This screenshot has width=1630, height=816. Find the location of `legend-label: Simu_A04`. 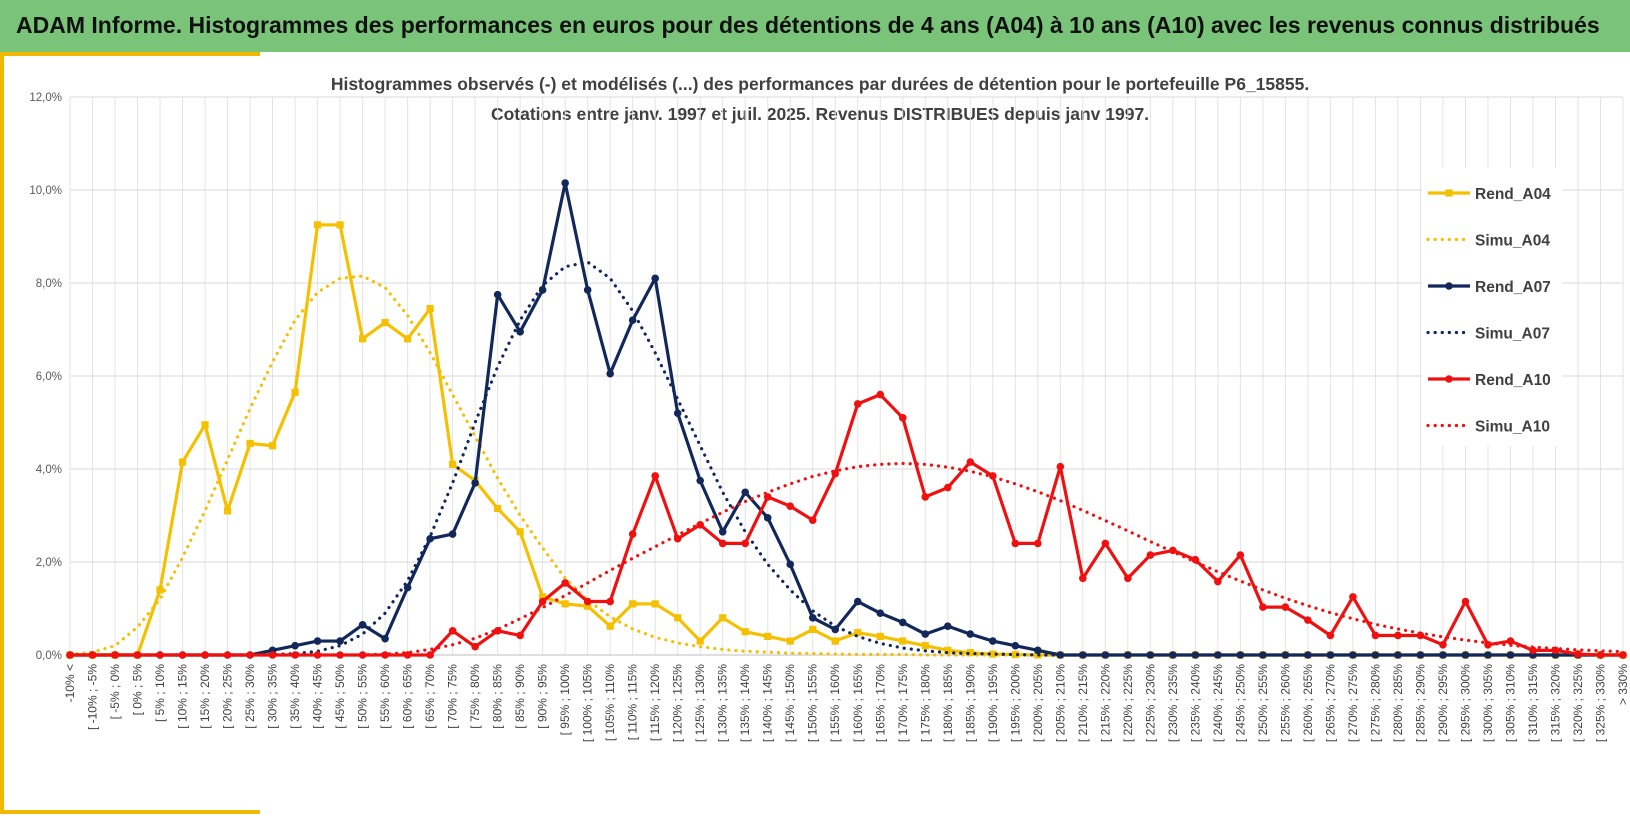

legend-label: Simu_A04 is located at coordinates (1512, 241).